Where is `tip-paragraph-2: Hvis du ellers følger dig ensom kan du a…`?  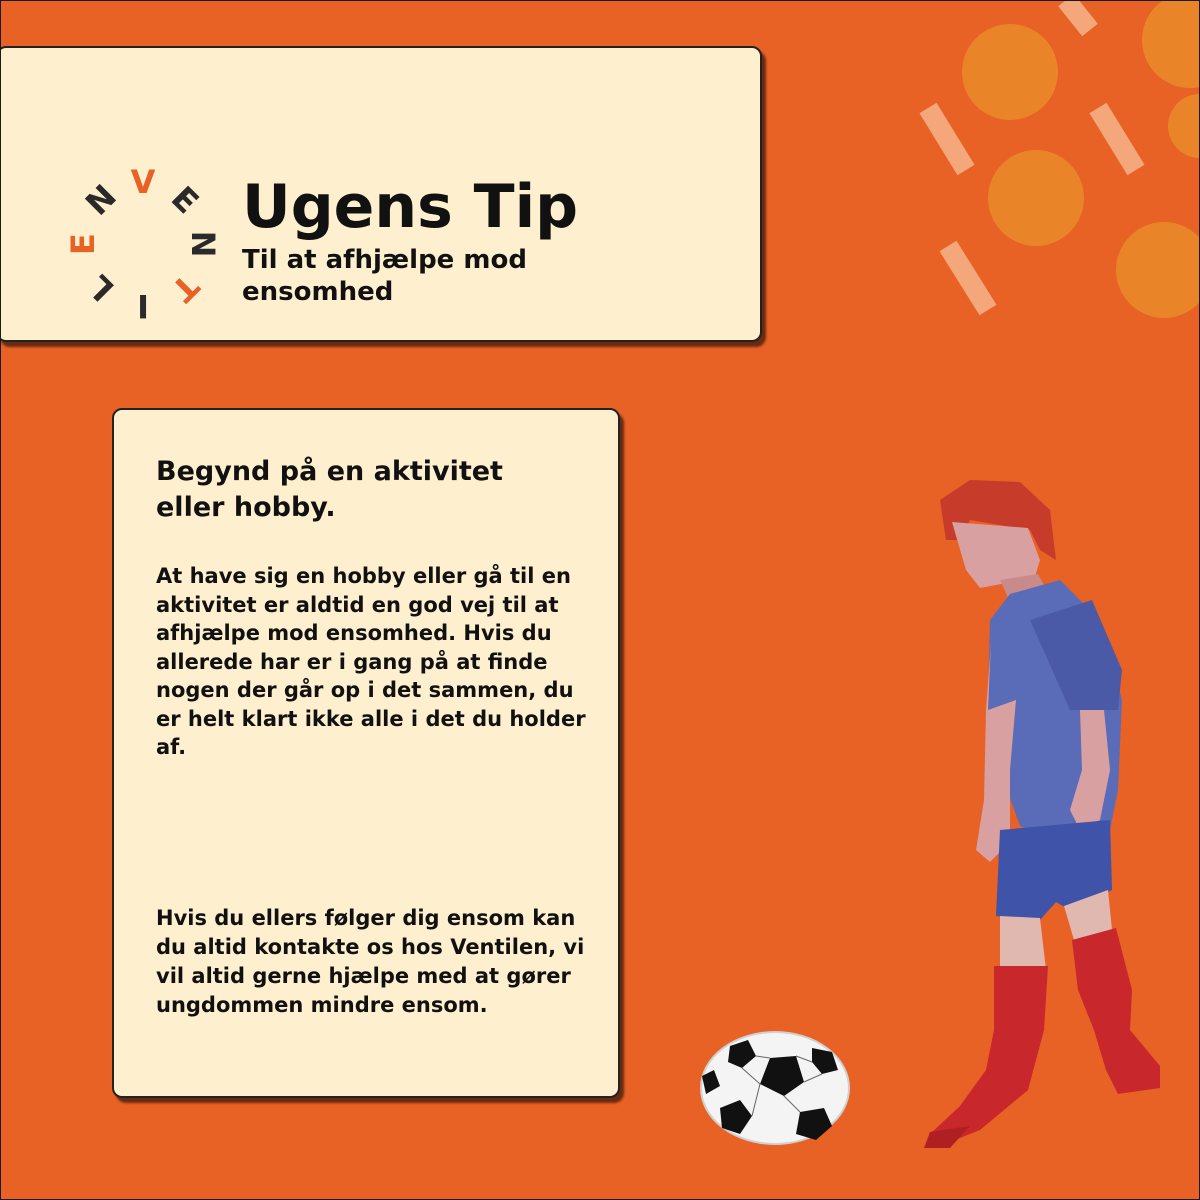
tip-paragraph-2: Hvis du ellers følger dig ensom kan du a… is located at coordinates (370, 961).